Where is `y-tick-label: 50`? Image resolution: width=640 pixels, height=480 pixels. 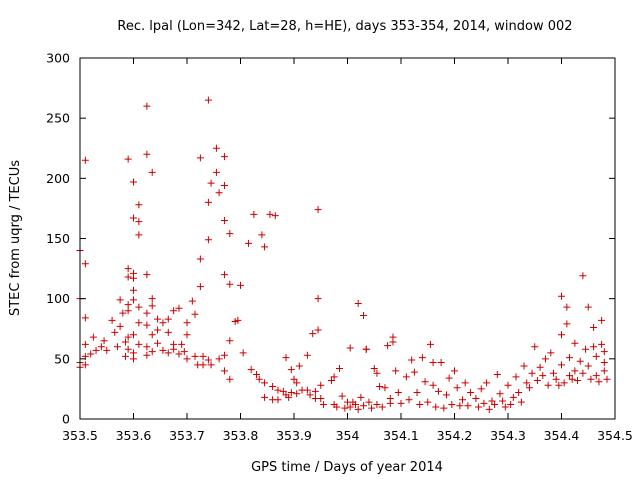 y-tick-label: 50 is located at coordinates (62, 358).